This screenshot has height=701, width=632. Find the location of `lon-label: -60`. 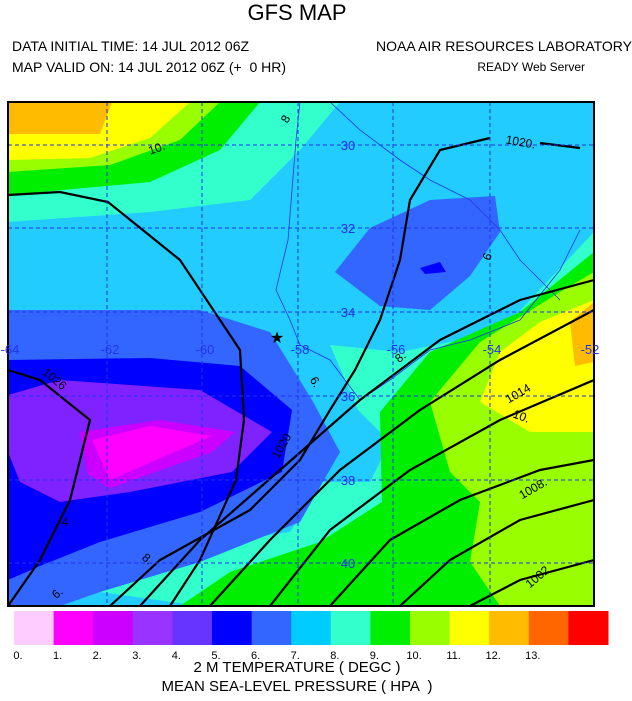

lon-label: -60 is located at coordinates (205, 349).